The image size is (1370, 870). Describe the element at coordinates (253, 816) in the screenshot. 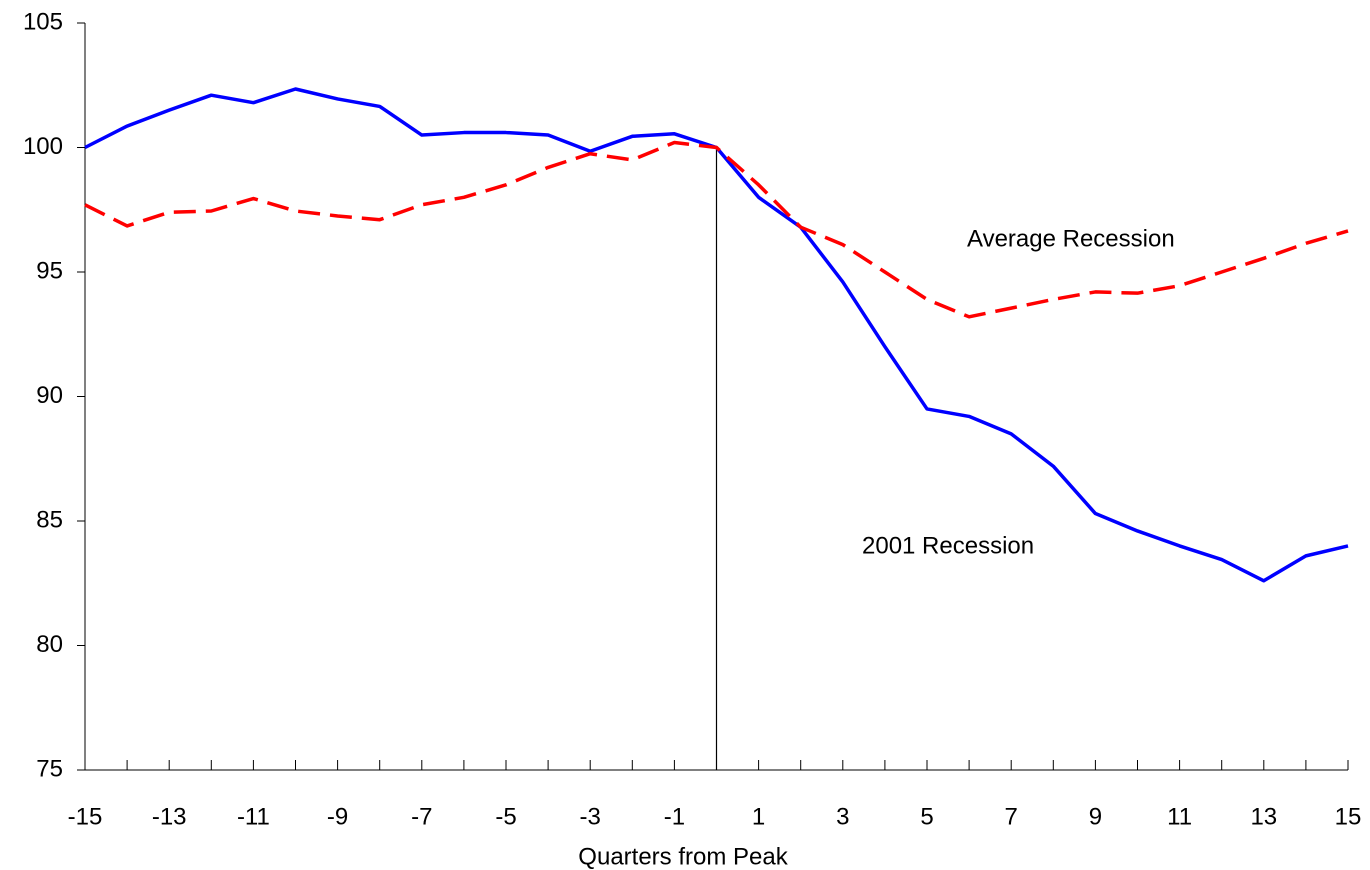

I see `x-tick-label: -11` at that location.